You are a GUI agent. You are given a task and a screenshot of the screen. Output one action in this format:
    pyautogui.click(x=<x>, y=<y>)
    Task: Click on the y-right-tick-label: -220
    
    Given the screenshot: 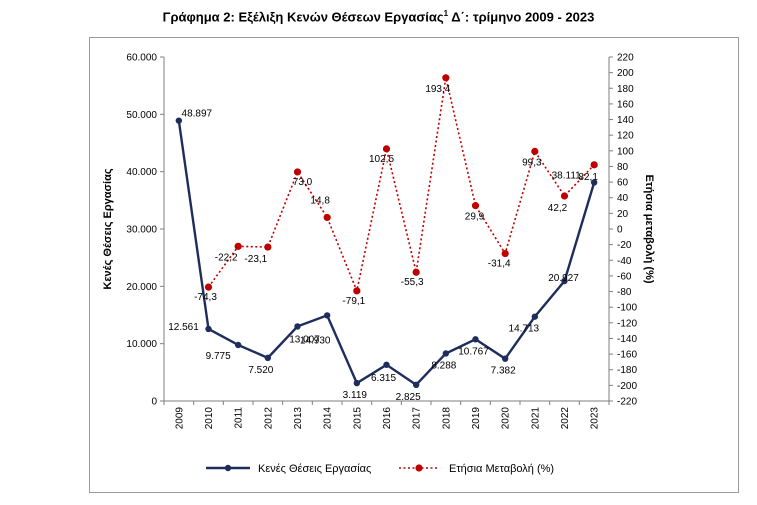 What is the action you would take?
    pyautogui.click(x=627, y=402)
    